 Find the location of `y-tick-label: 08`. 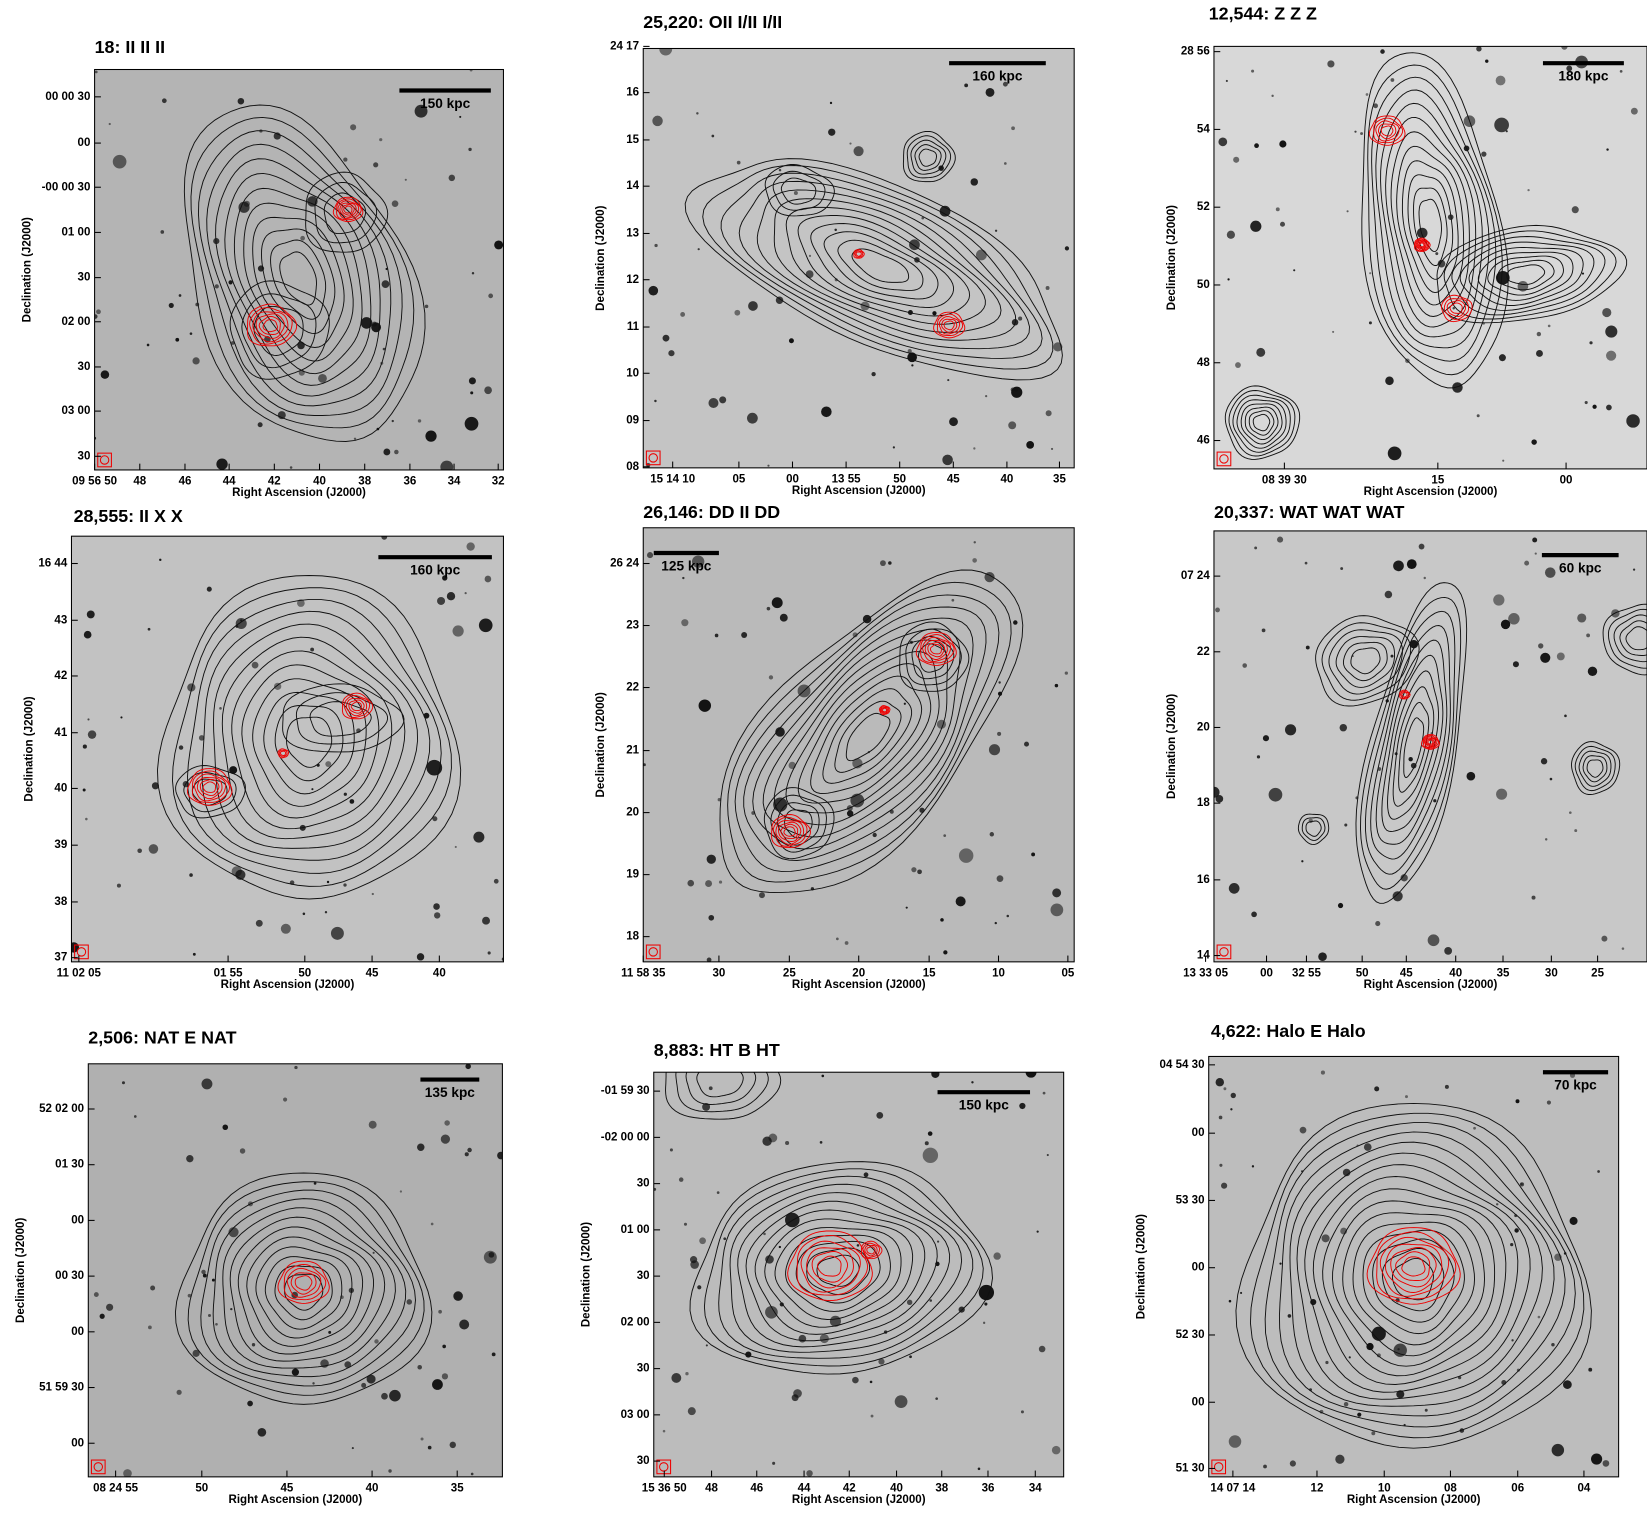

y-tick-label: 08 is located at coordinates (632, 467).